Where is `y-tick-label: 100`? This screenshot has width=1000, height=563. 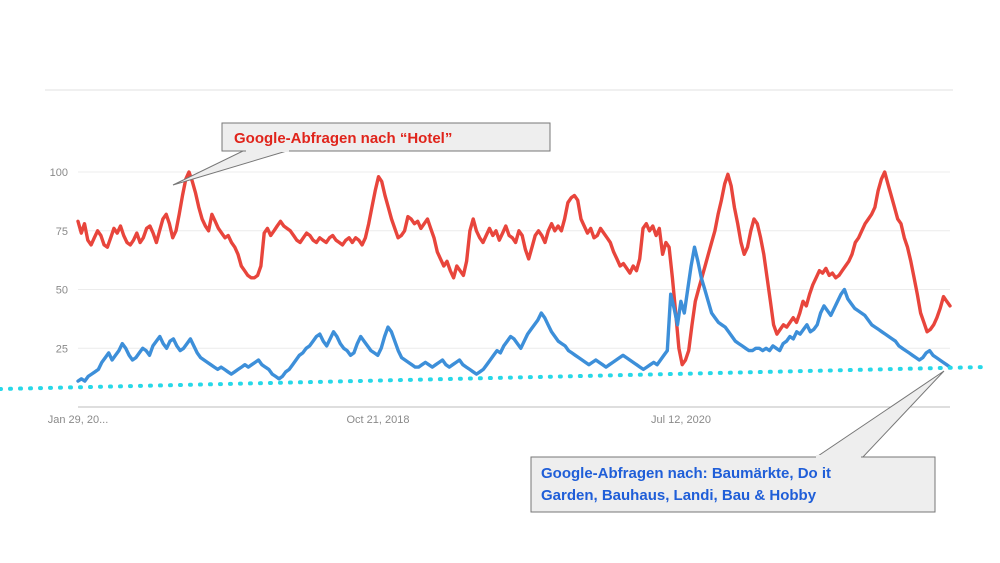 y-tick-label: 100 is located at coordinates (59, 173).